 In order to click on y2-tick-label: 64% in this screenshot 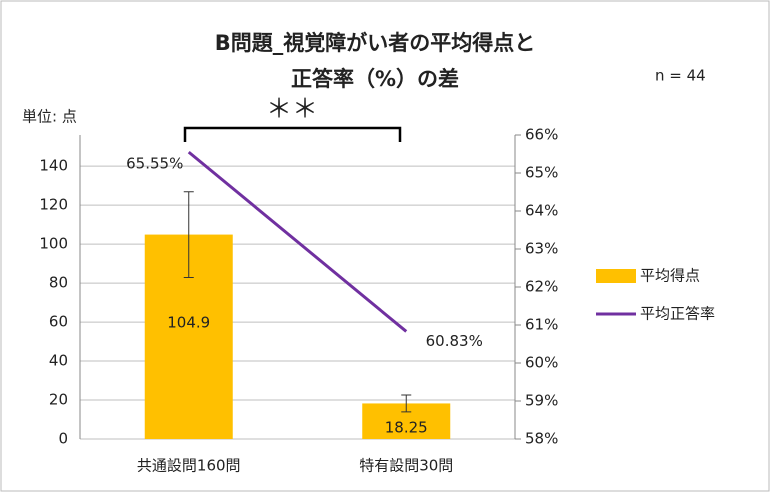, I will do `click(541, 211)`.